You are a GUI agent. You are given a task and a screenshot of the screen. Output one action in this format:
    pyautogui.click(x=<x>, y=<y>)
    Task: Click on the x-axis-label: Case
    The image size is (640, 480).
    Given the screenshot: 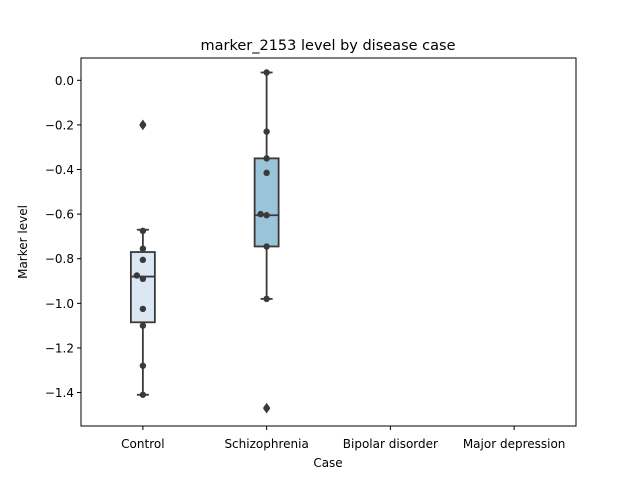 What is the action you would take?
    pyautogui.click(x=327, y=463)
    